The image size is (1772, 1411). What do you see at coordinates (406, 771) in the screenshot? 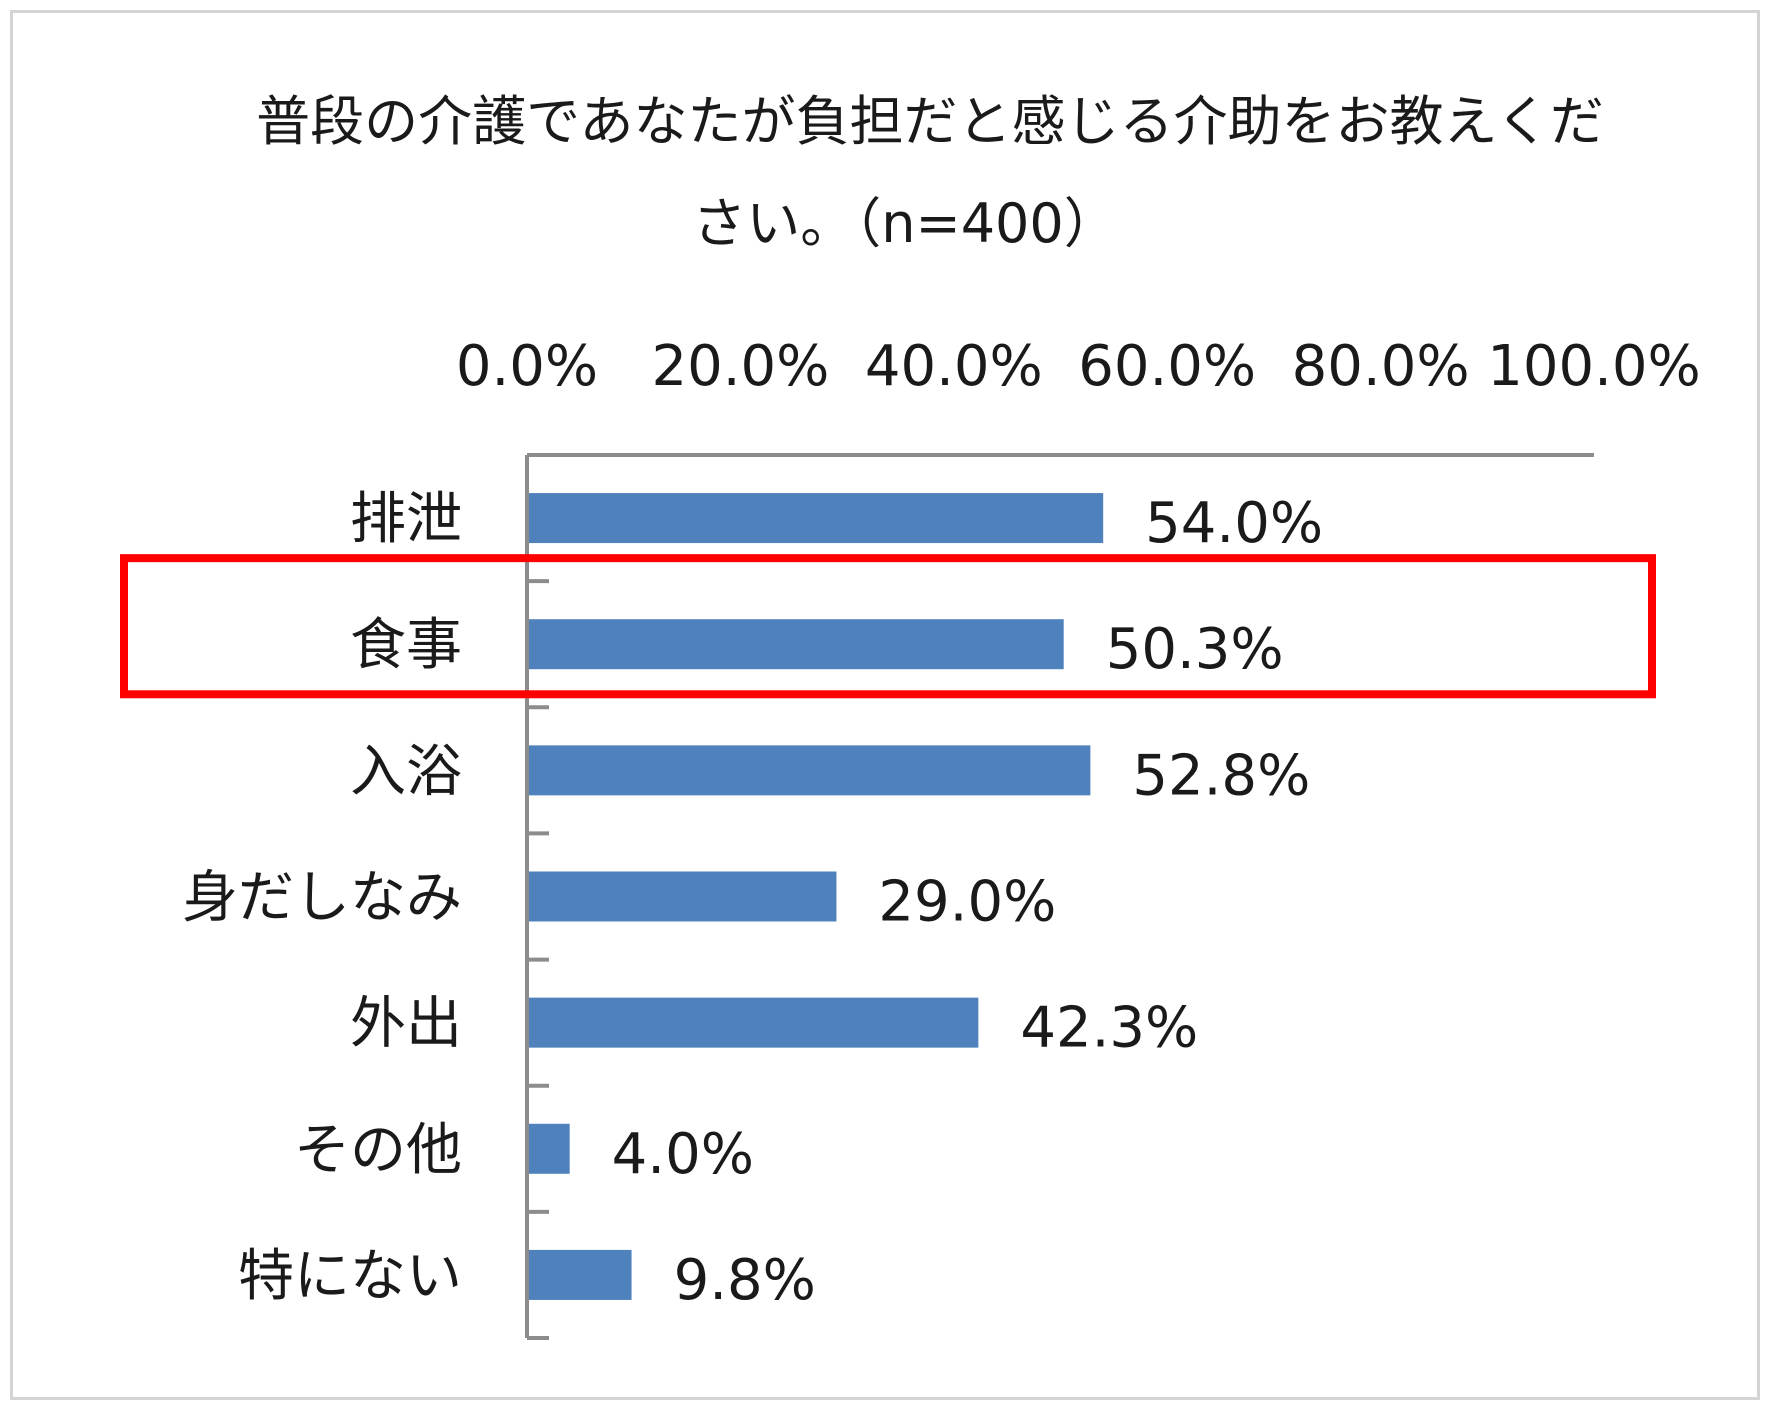
I see `category-label: 入浴` at bounding box center [406, 771].